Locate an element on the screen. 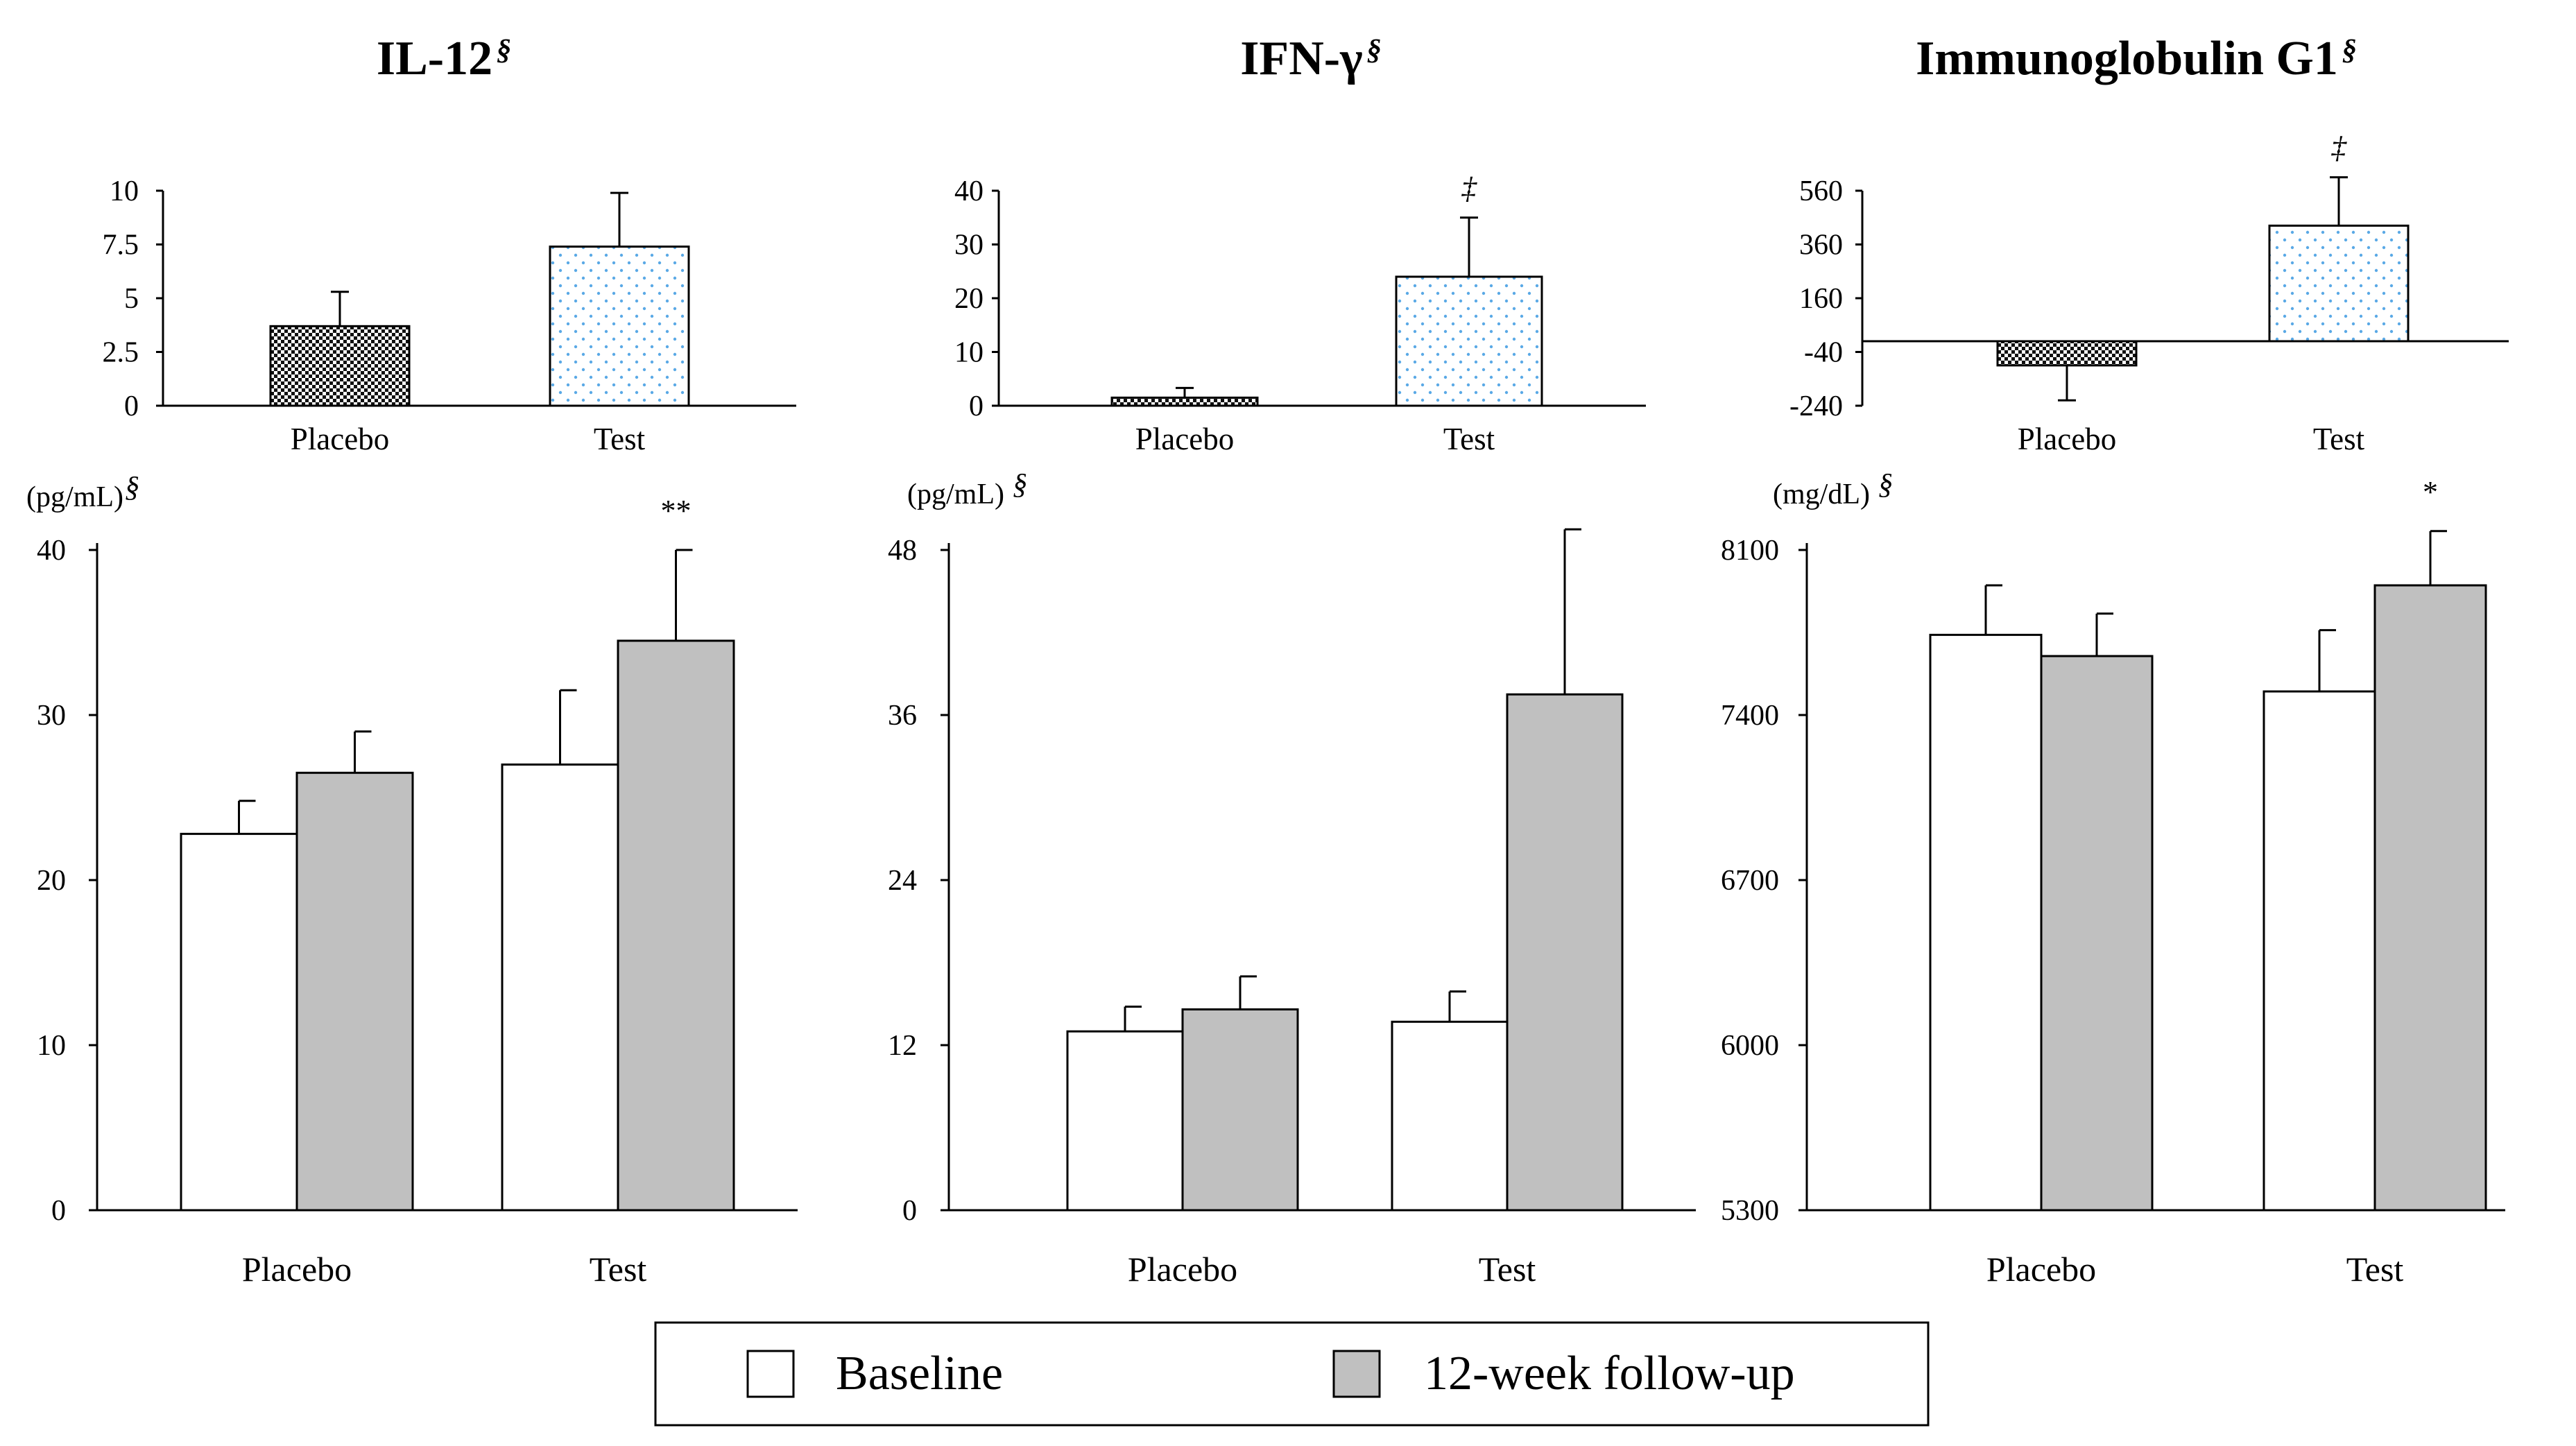 This screenshot has height=1446, width=2576. y-tick-label: 36 is located at coordinates (902, 716).